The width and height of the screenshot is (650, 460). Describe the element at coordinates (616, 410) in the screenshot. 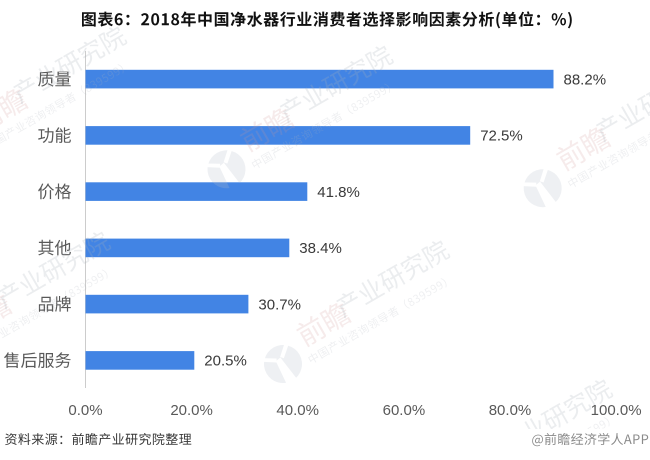

I see `svg-text: 100.0%` at that location.